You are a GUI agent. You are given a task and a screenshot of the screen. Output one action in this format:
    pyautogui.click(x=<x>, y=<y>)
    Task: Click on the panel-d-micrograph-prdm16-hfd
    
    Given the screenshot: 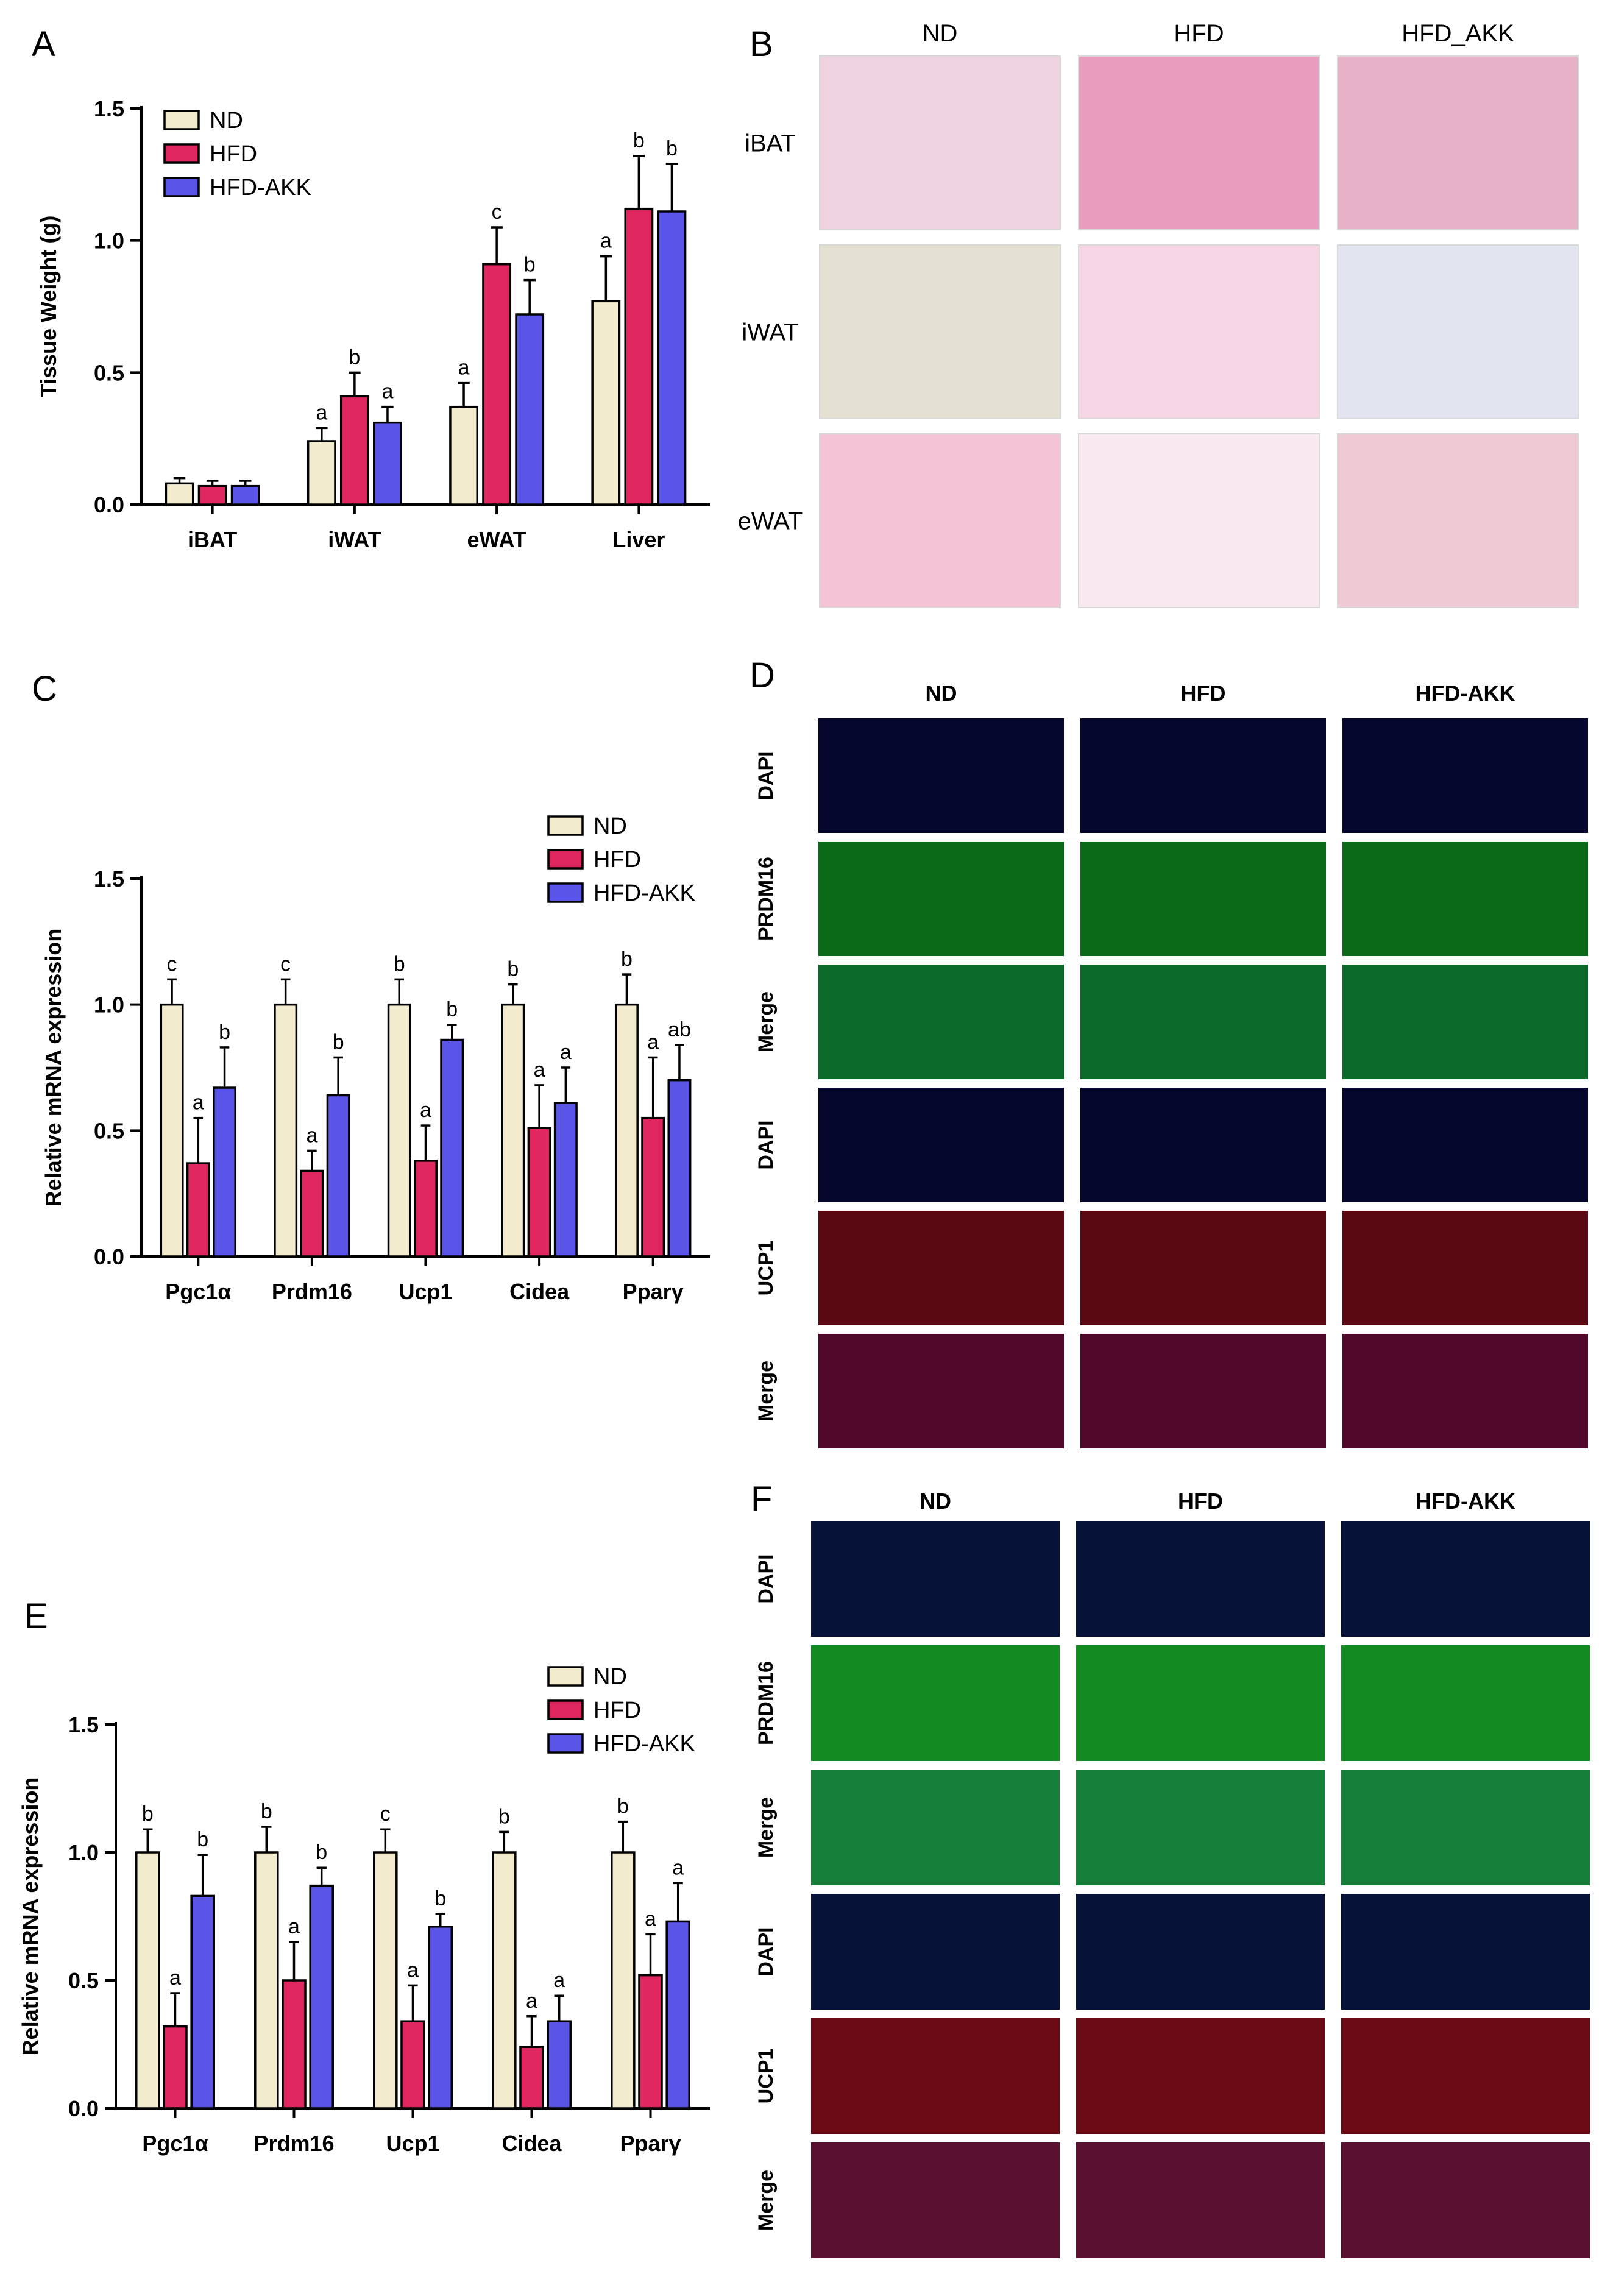 What is the action you would take?
    pyautogui.click(x=1203, y=899)
    